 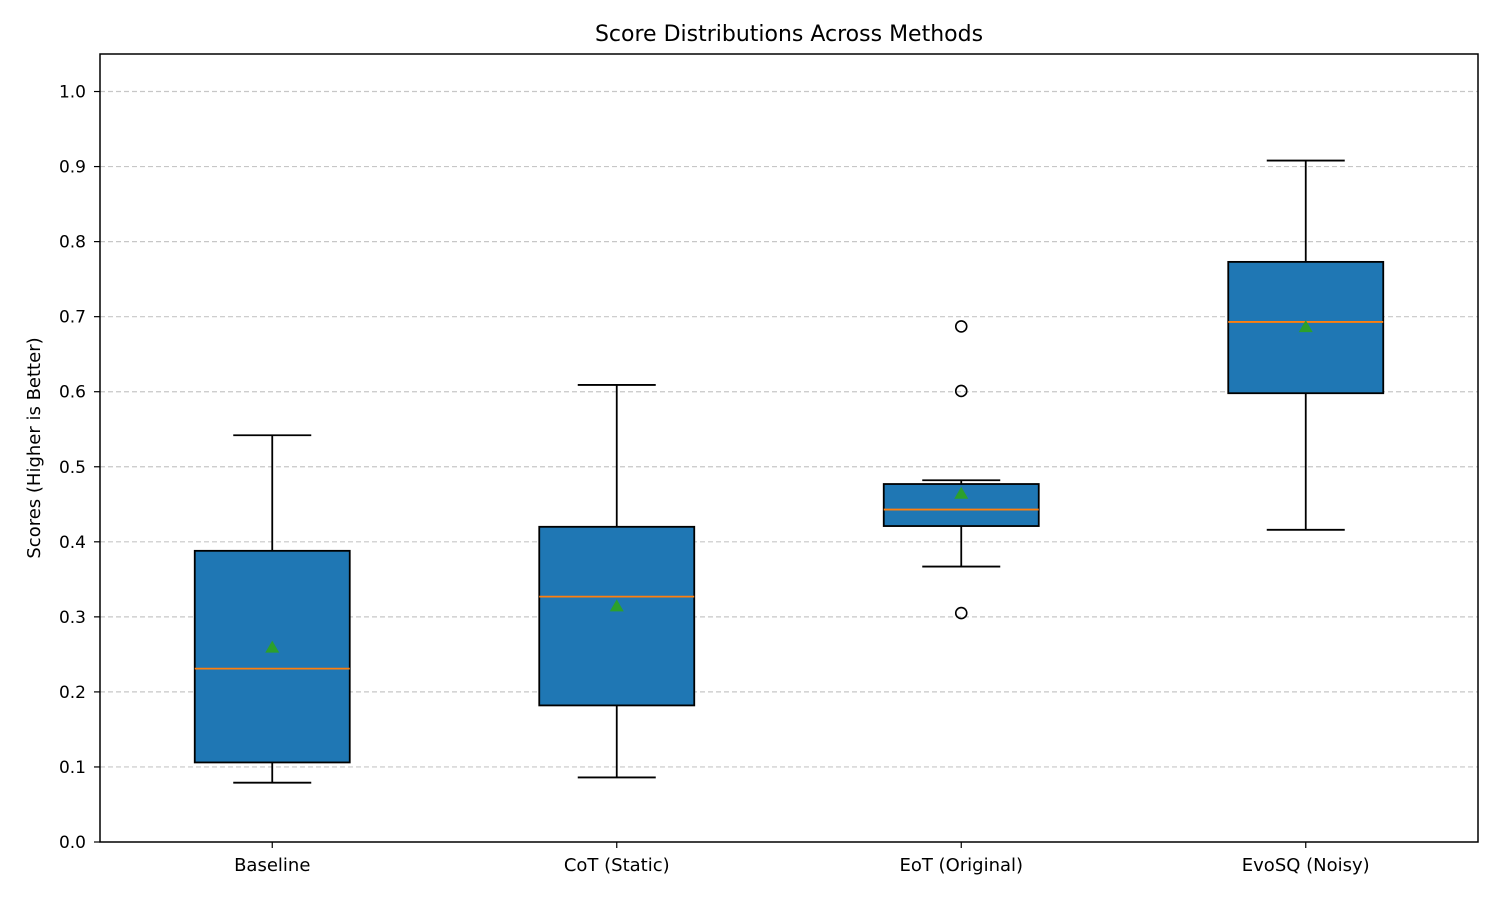 I want to click on y-tick-label: 0.0, so click(x=72, y=843).